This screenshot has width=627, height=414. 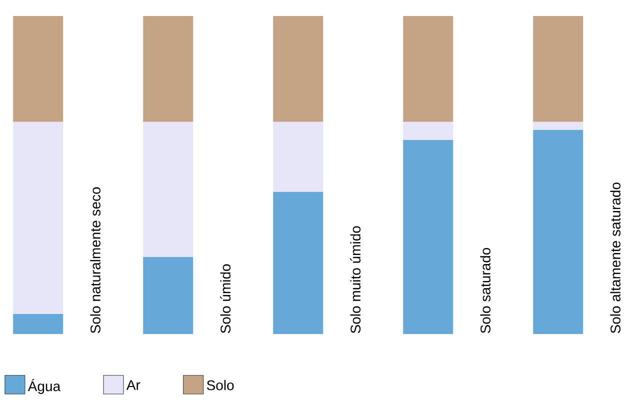 What do you see at coordinates (220, 385) in the screenshot?
I see `legend-label: Solo` at bounding box center [220, 385].